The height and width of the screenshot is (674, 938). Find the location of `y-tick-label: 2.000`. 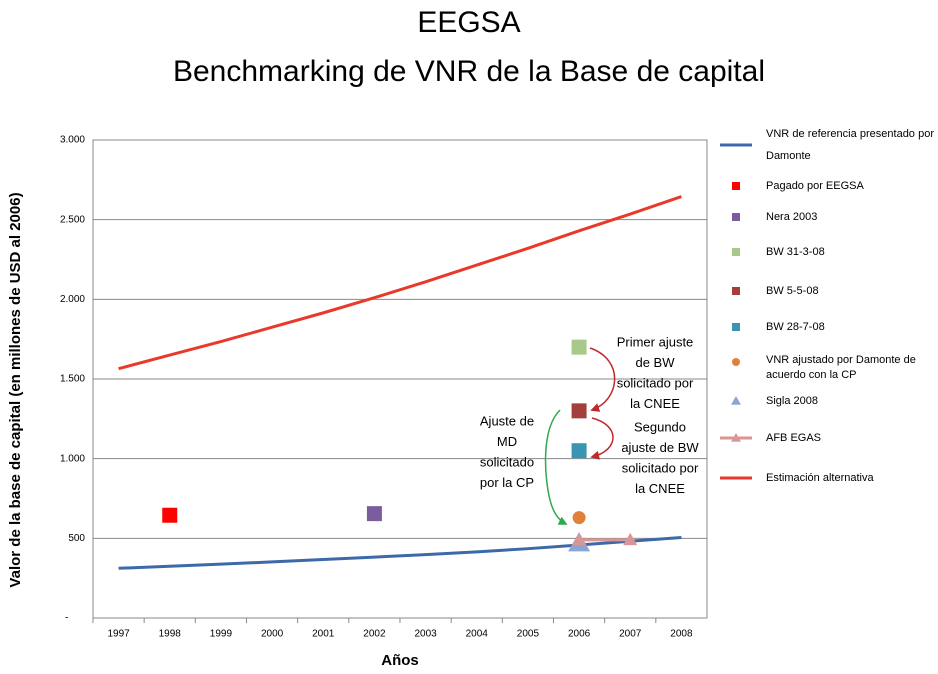

y-tick-label: 2.000 is located at coordinates (72, 299).